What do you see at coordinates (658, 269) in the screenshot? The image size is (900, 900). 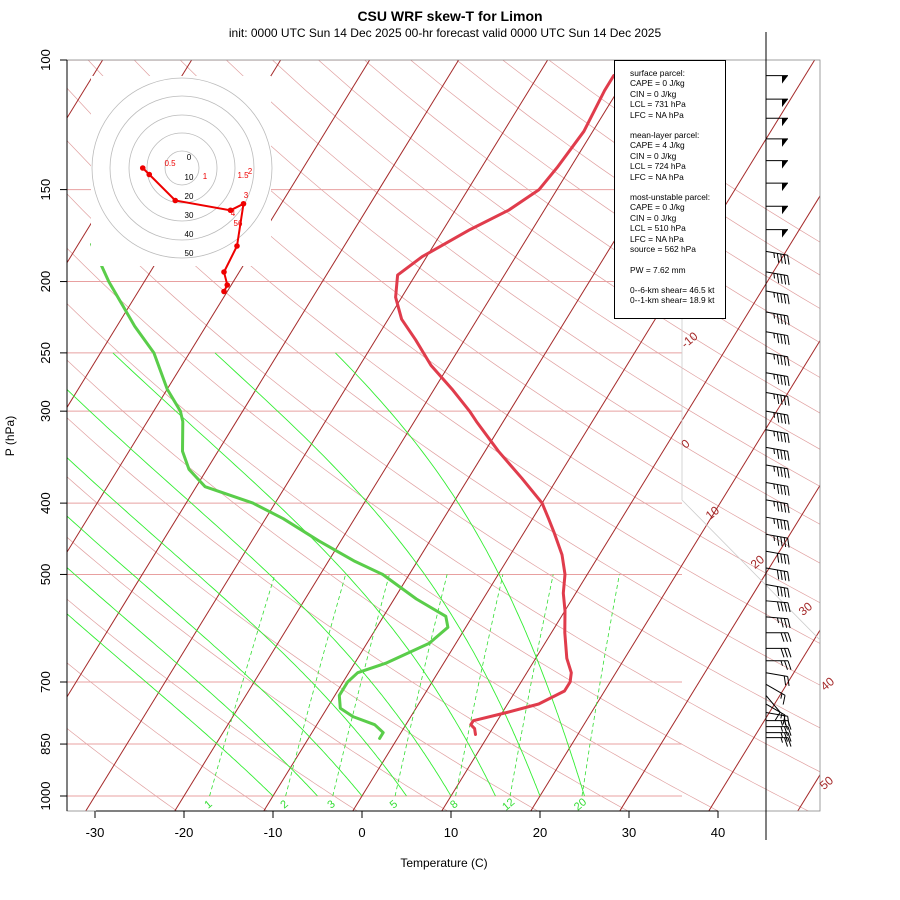 I see `info-line: PW = 7.62 mm` at bounding box center [658, 269].